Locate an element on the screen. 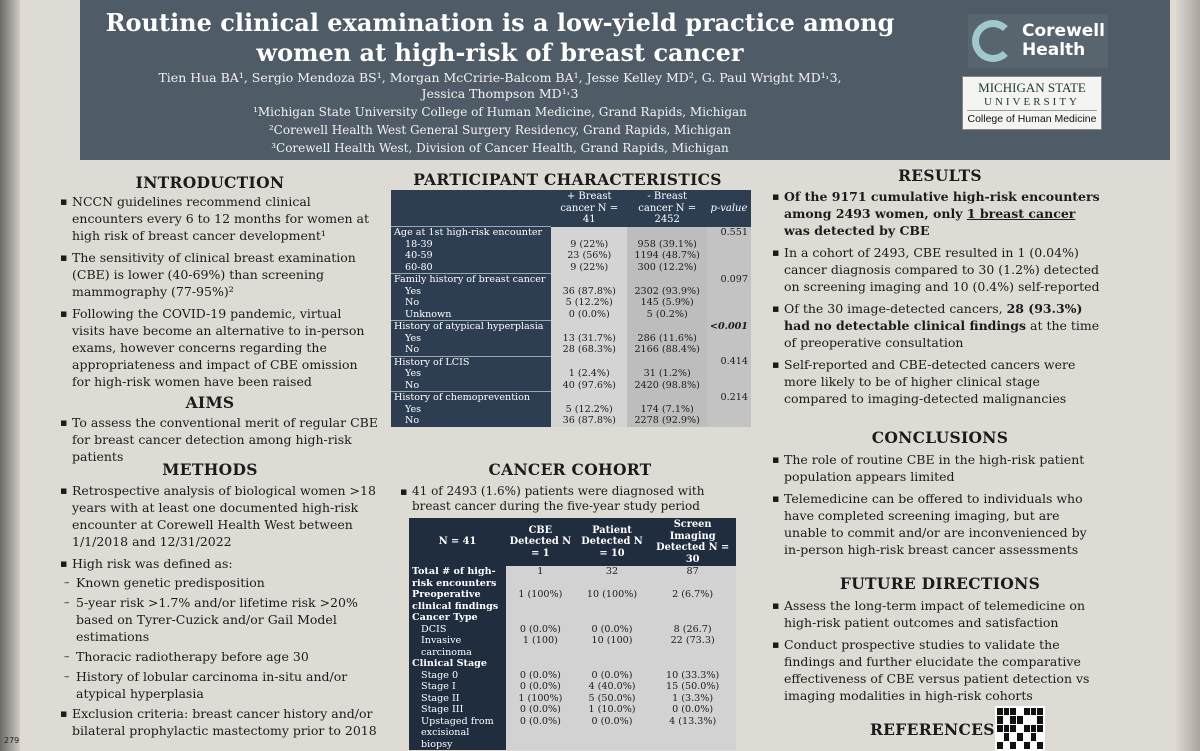 The width and height of the screenshot is (1200, 751). table-row: Unknown 0 (0.0%) 5 (0.2%) is located at coordinates (571, 314).